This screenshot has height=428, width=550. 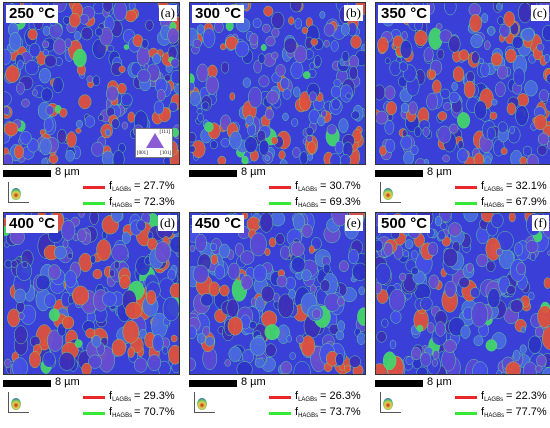 I want to click on ebsd-map: 500 °C (f), so click(x=462, y=293).